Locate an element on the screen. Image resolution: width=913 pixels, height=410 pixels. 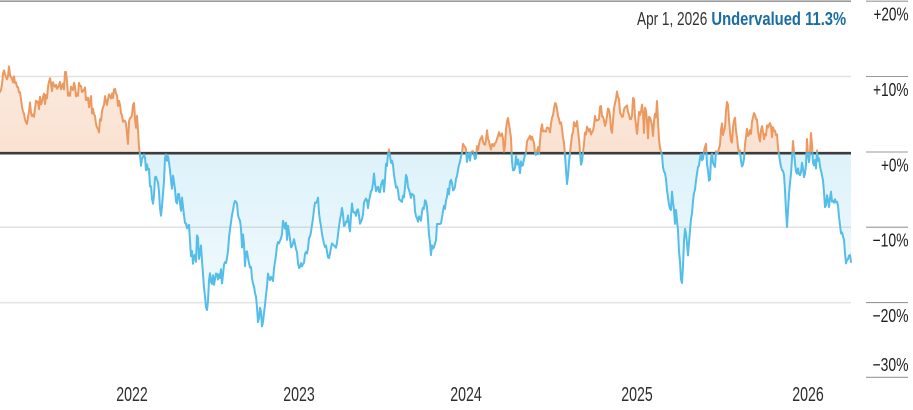
svg-text: Apr 1, 2026 is located at coordinates (672, 18).